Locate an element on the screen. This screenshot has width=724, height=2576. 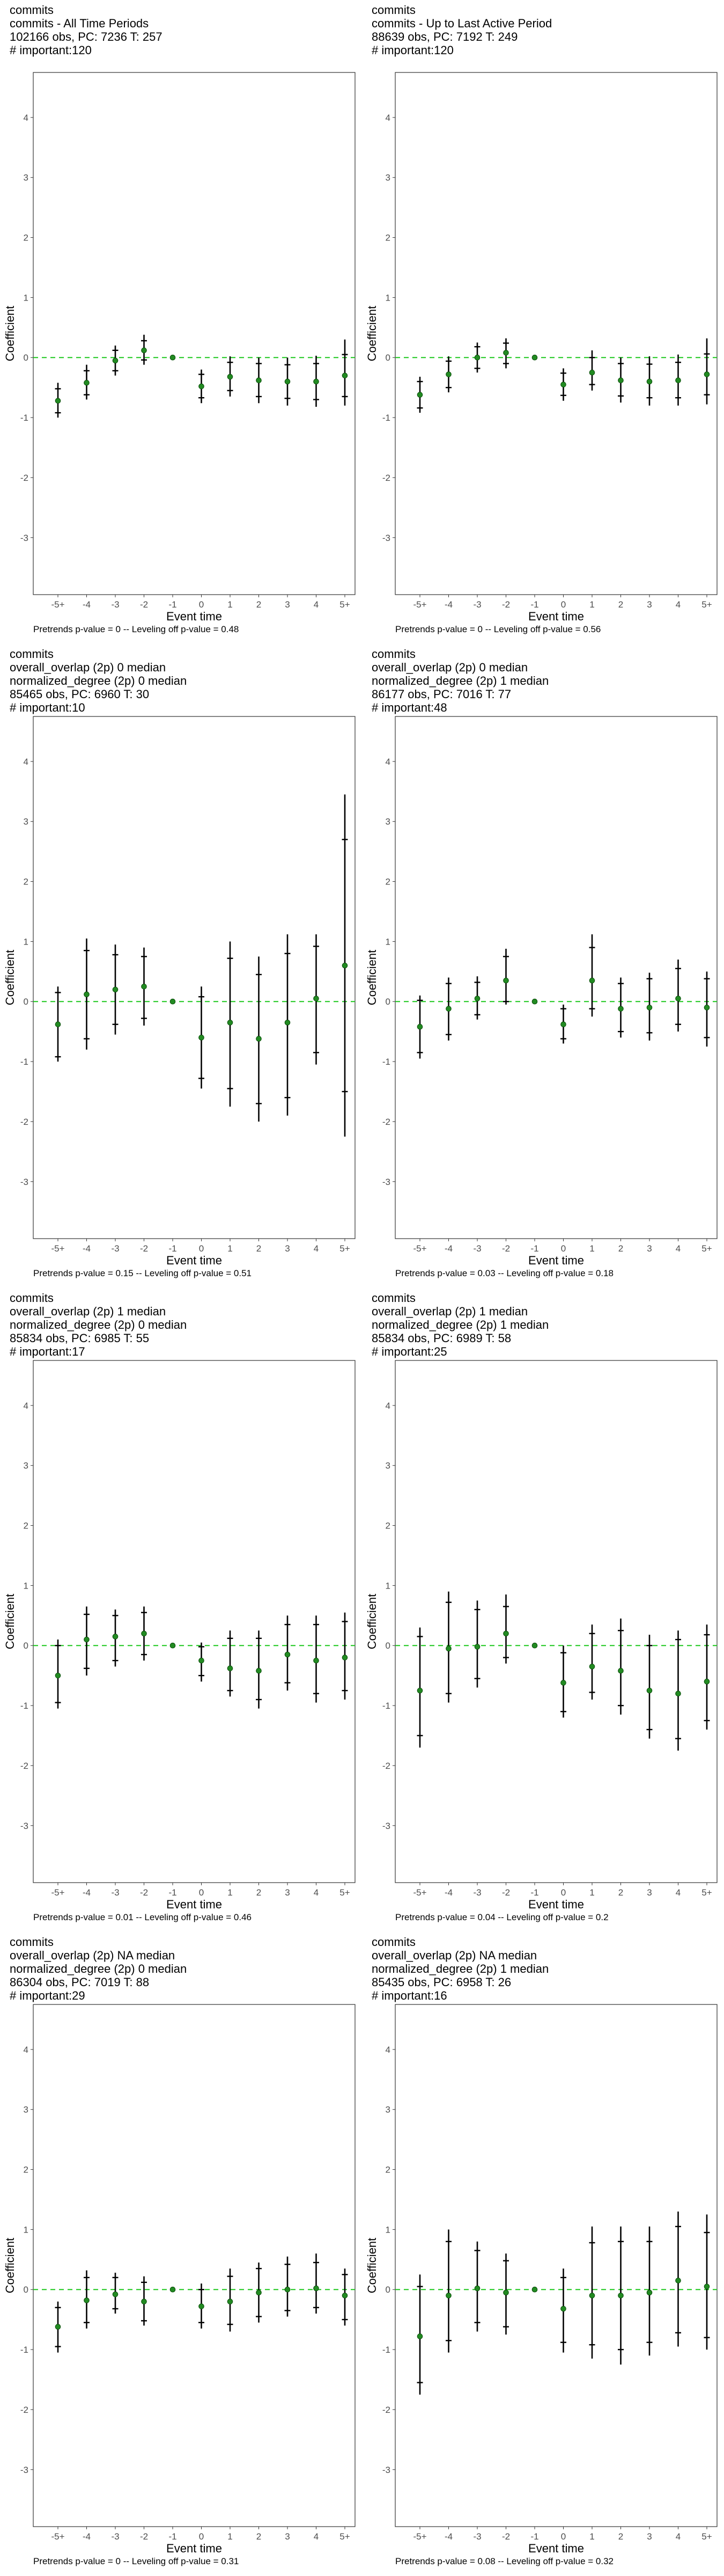
chart-header-line: 85834 obs, PC: 6985 T: 55 is located at coordinates (80, 1338).